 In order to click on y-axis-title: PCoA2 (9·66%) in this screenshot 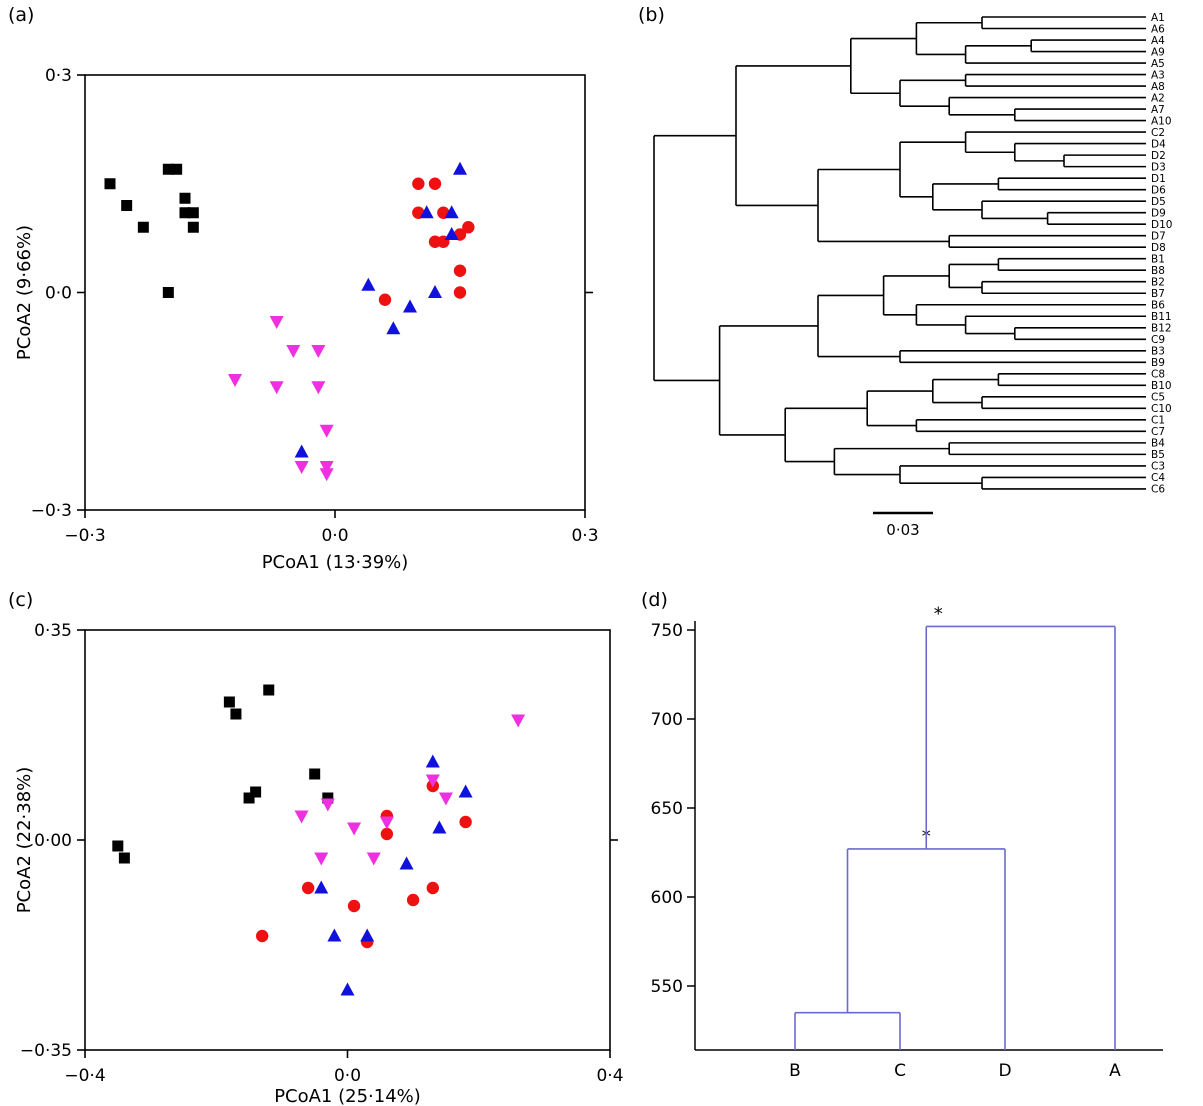, I will do `click(24, 292)`.